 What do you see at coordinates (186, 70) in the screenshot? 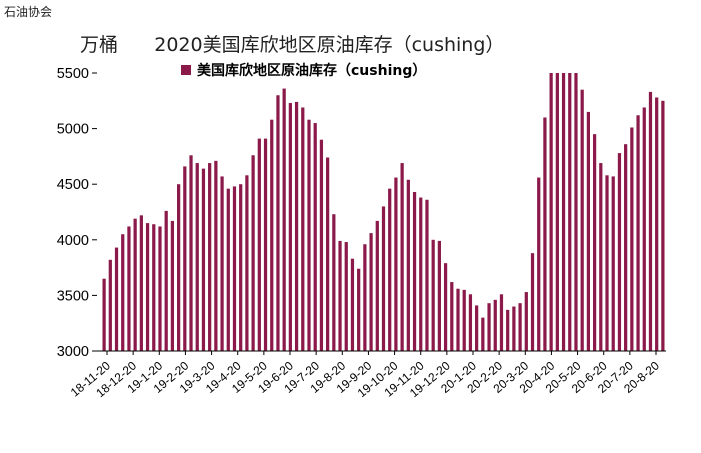
I see `legend-swatch` at bounding box center [186, 70].